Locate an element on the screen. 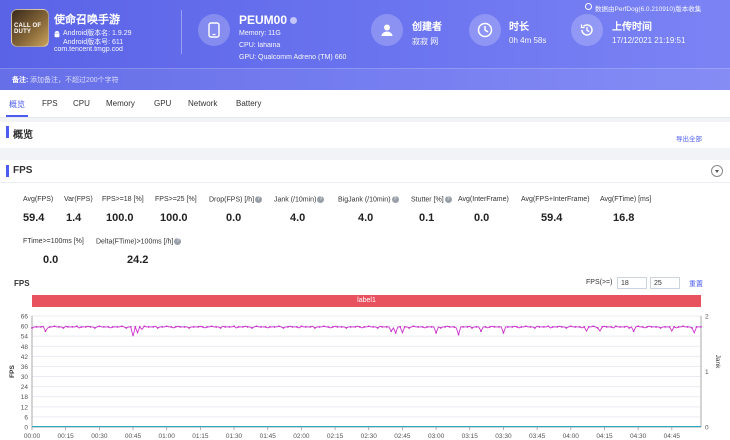  tab-fps: FPS is located at coordinates (50, 103).